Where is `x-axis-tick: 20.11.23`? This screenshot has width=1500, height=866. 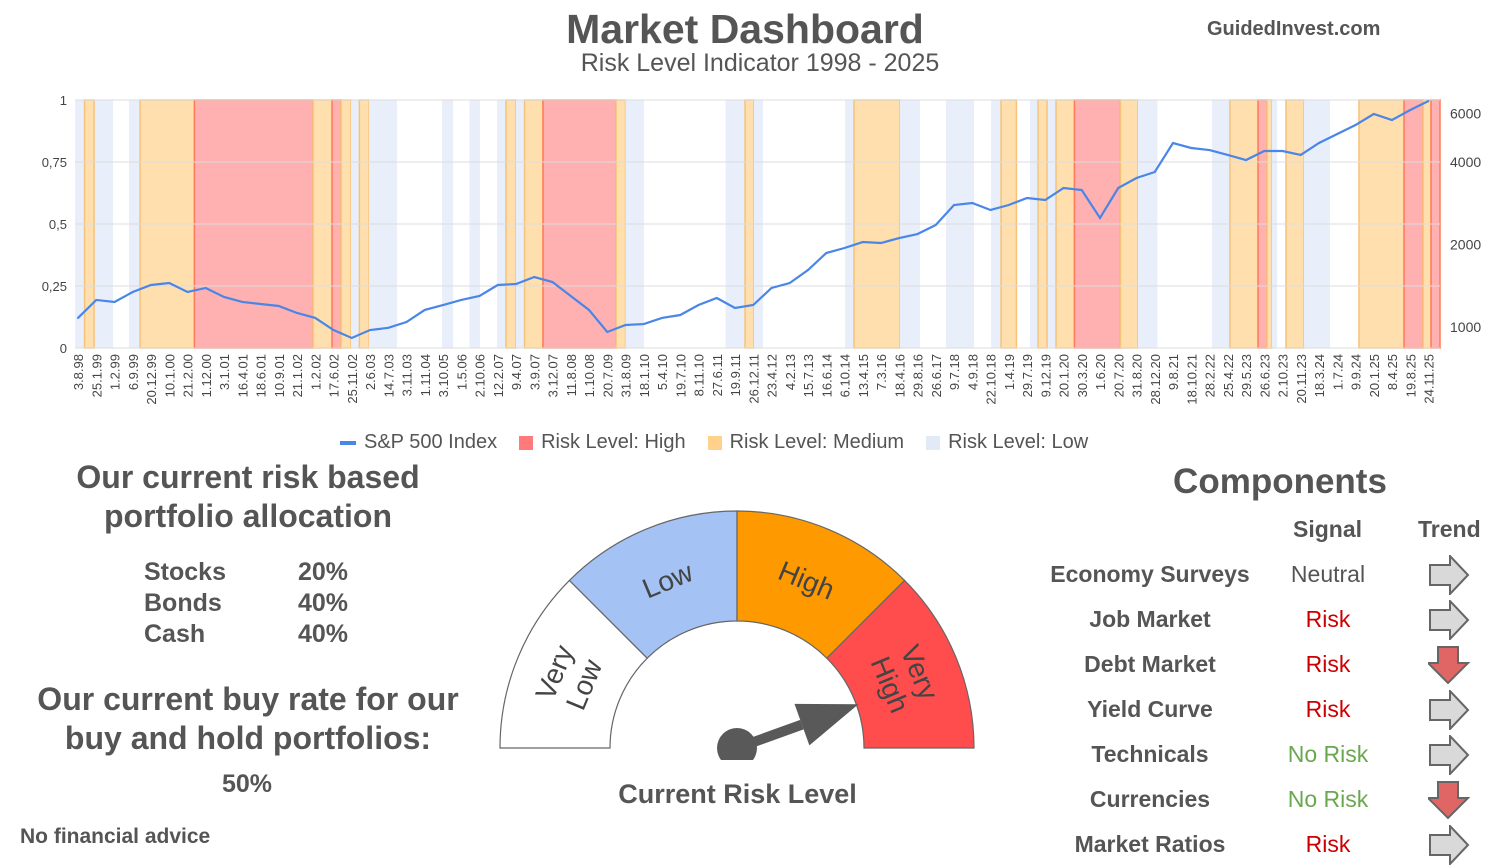
x-axis-tick: 20.11.23 is located at coordinates (1301, 379).